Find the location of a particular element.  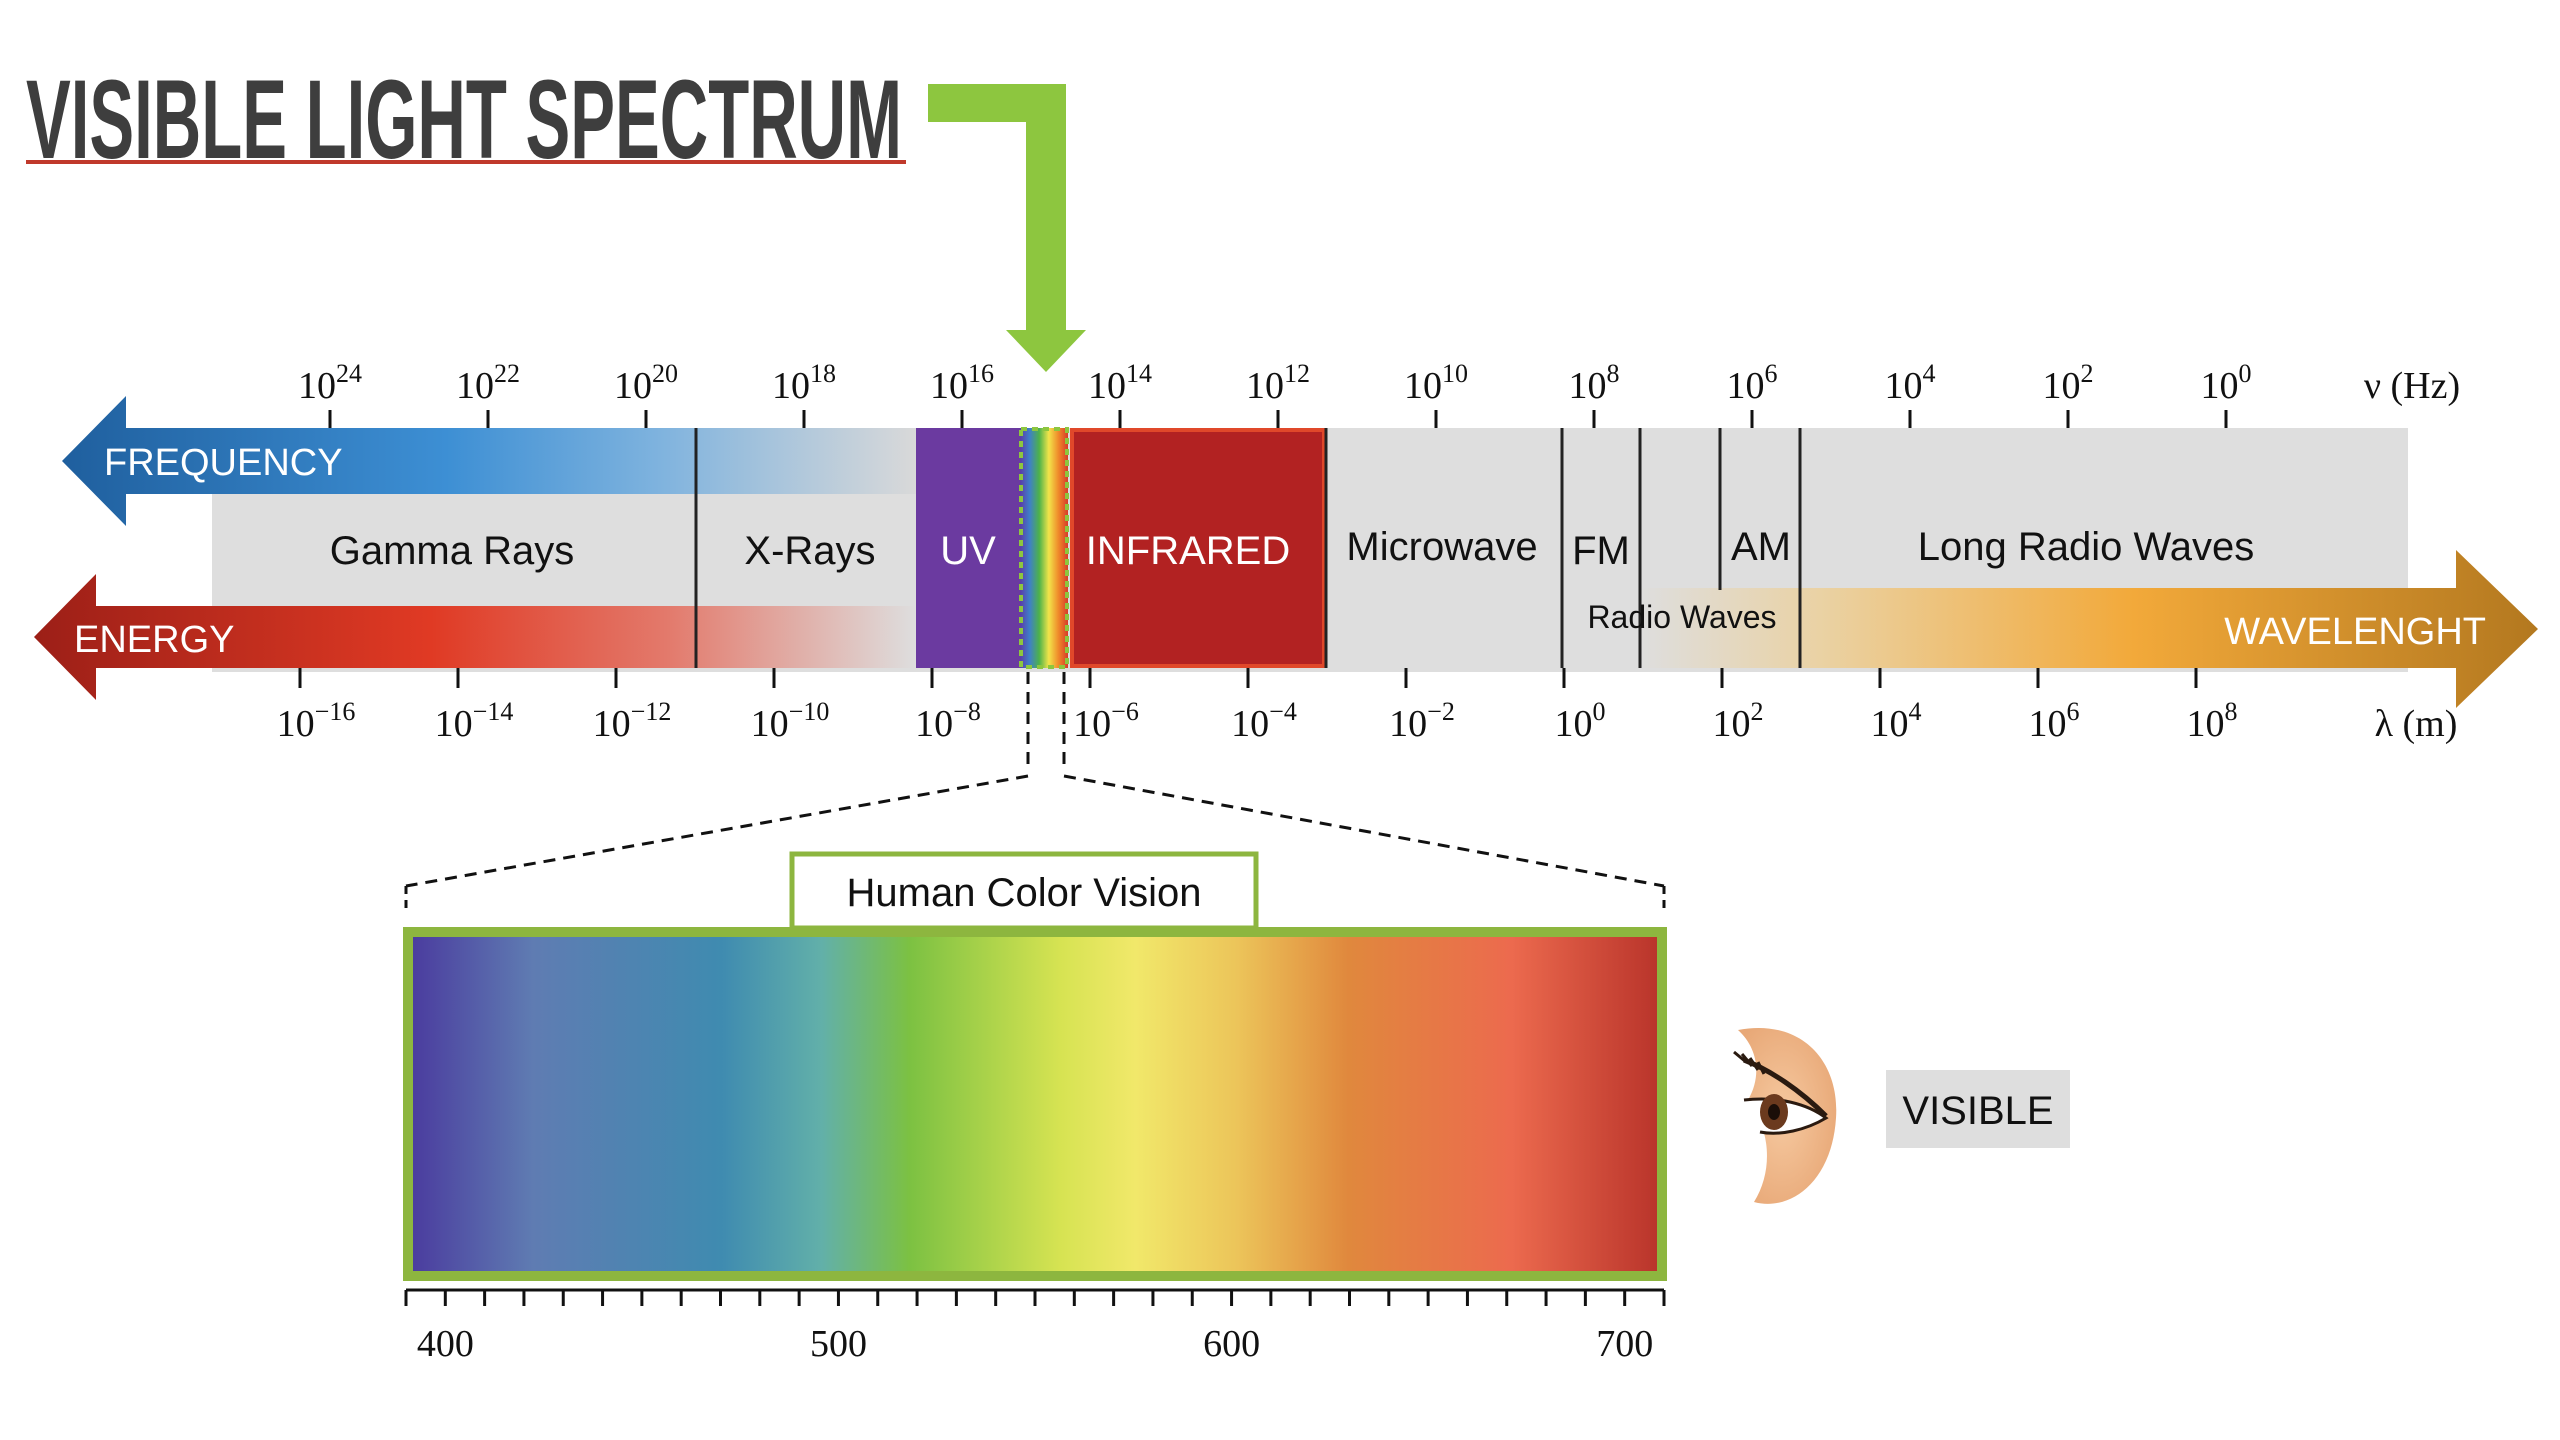

uv-band is located at coordinates (968, 548).